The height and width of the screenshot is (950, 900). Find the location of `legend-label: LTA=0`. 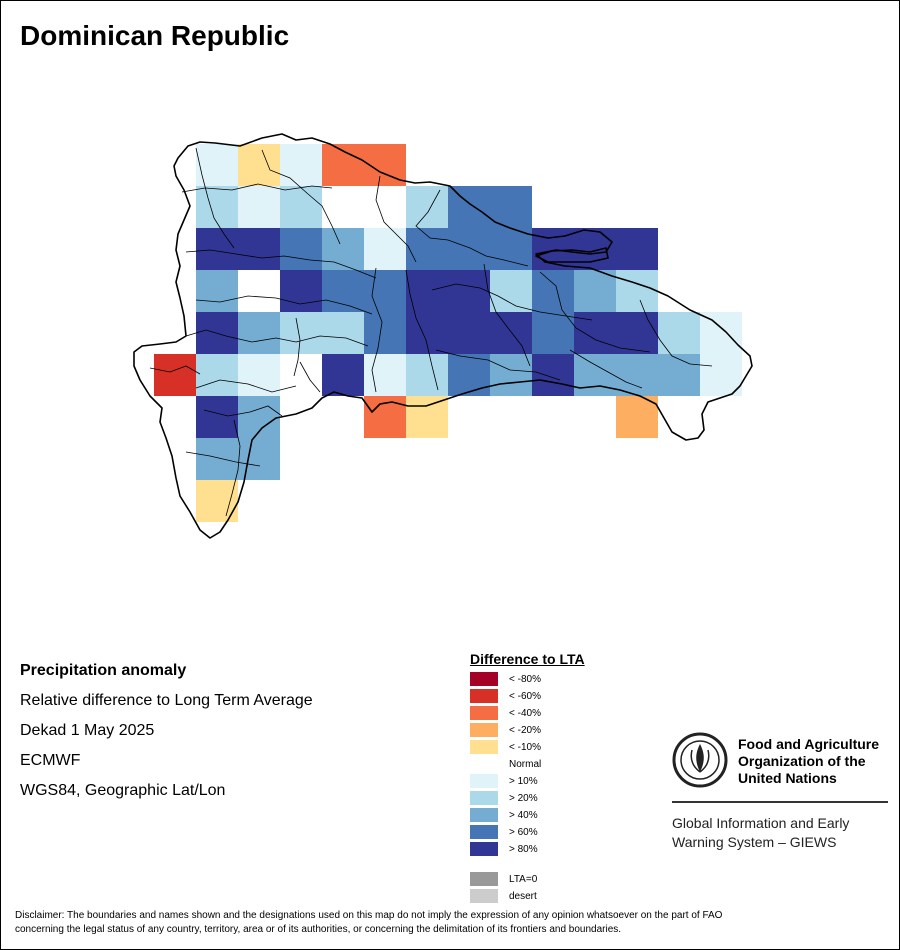

legend-label: LTA=0 is located at coordinates (523, 879).